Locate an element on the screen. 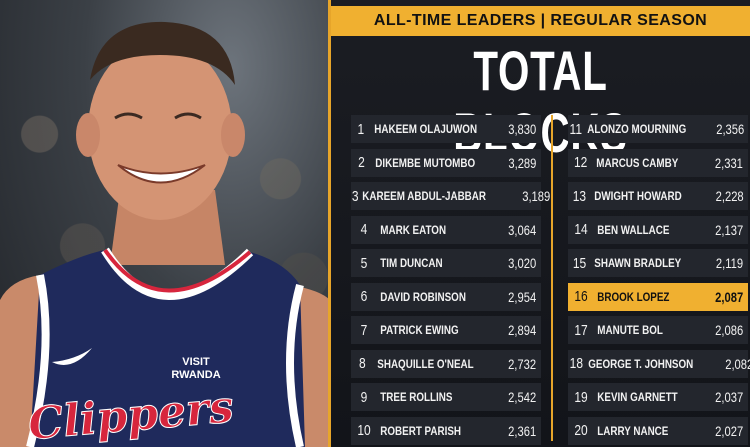 The width and height of the screenshot is (750, 447). leader-name: LARRY NANCE is located at coordinates (633, 430).